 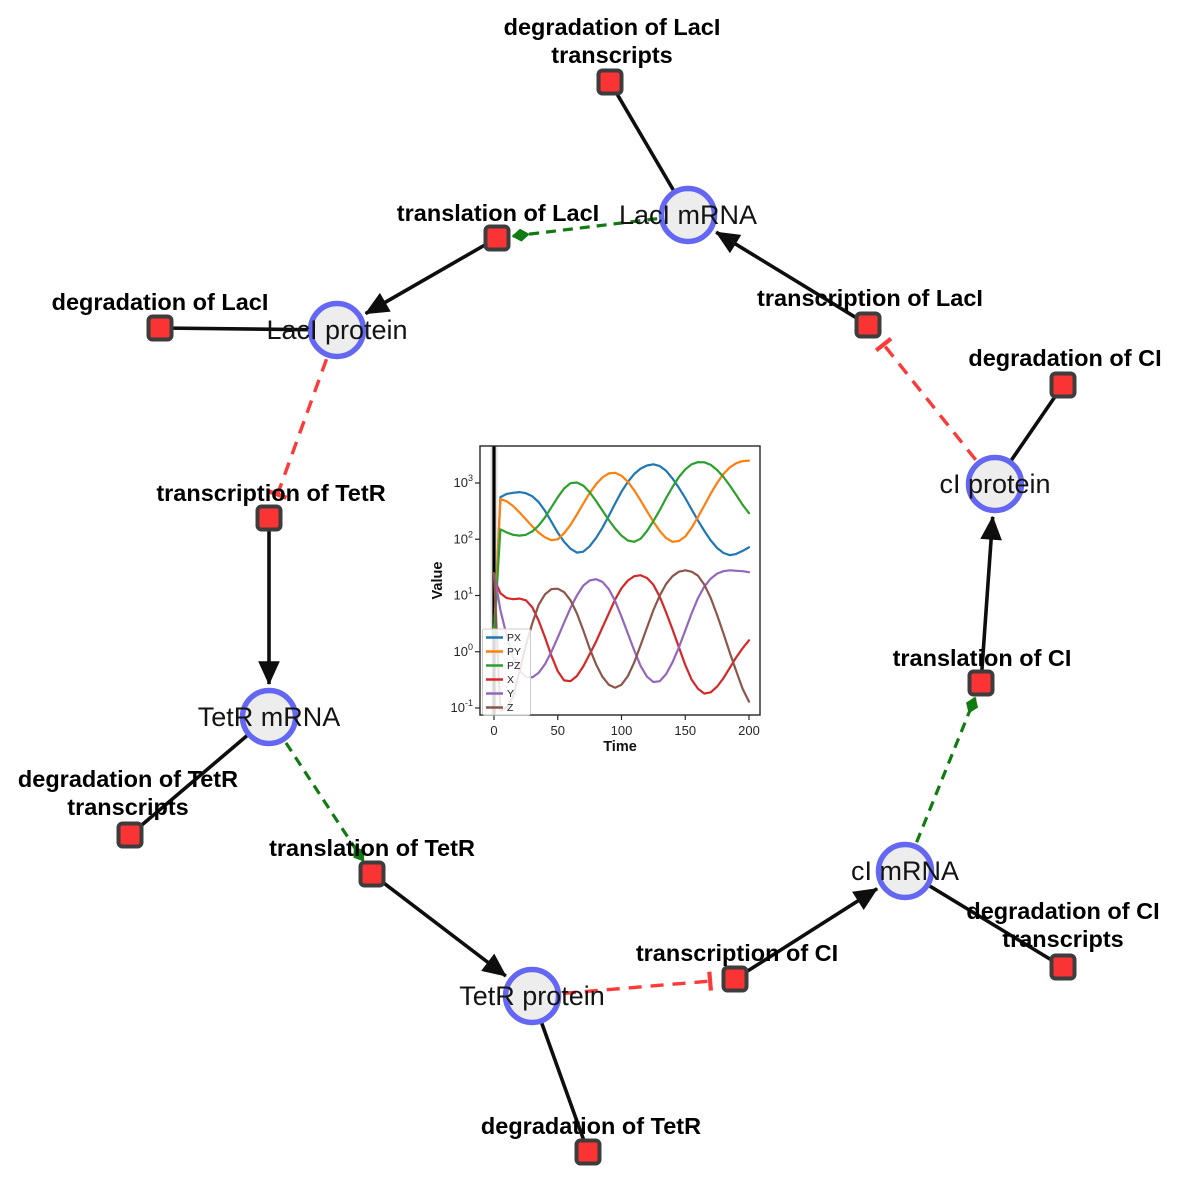 What do you see at coordinates (981, 683) in the screenshot?
I see `reaction-node-r_transl_ci` at bounding box center [981, 683].